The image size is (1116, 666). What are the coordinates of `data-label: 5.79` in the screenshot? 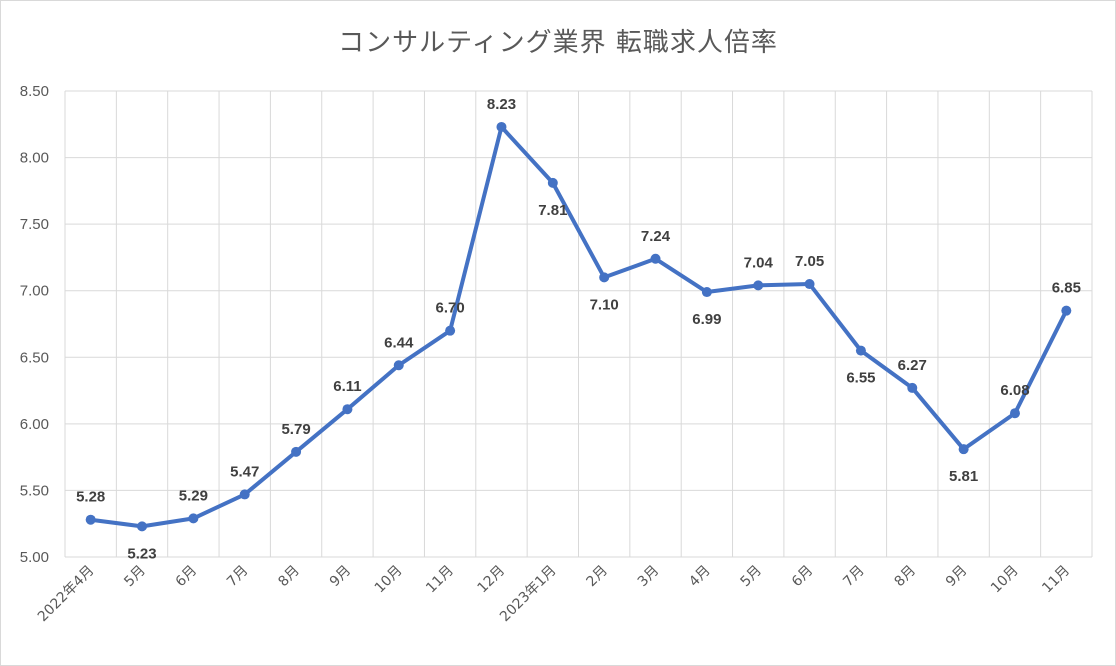 It's located at (295, 429).